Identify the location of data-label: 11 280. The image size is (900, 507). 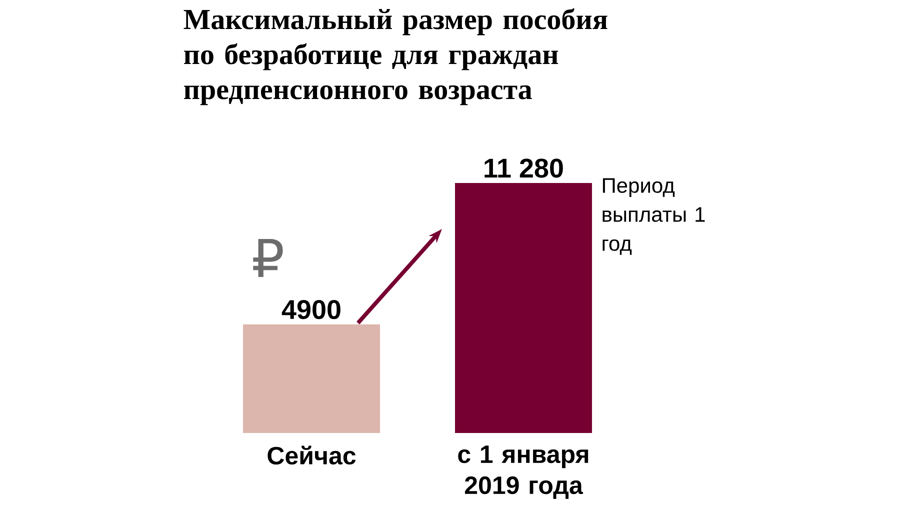
(523, 168).